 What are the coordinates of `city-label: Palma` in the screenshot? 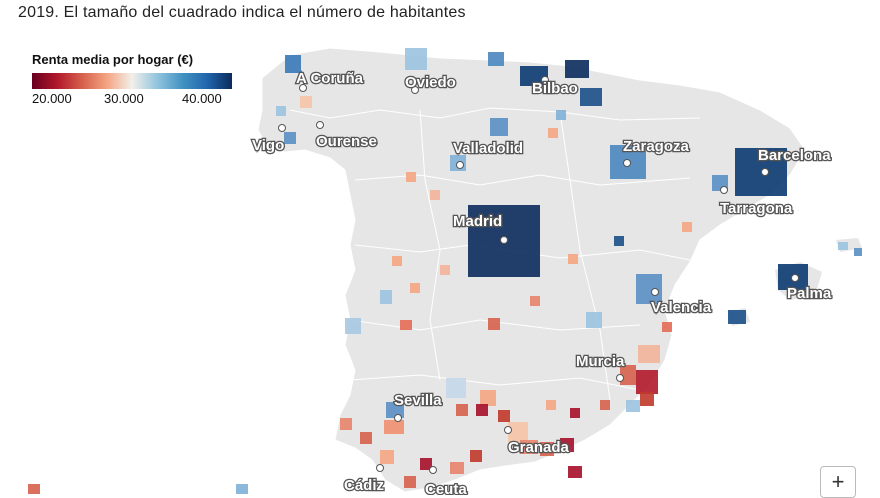 It's located at (809, 293).